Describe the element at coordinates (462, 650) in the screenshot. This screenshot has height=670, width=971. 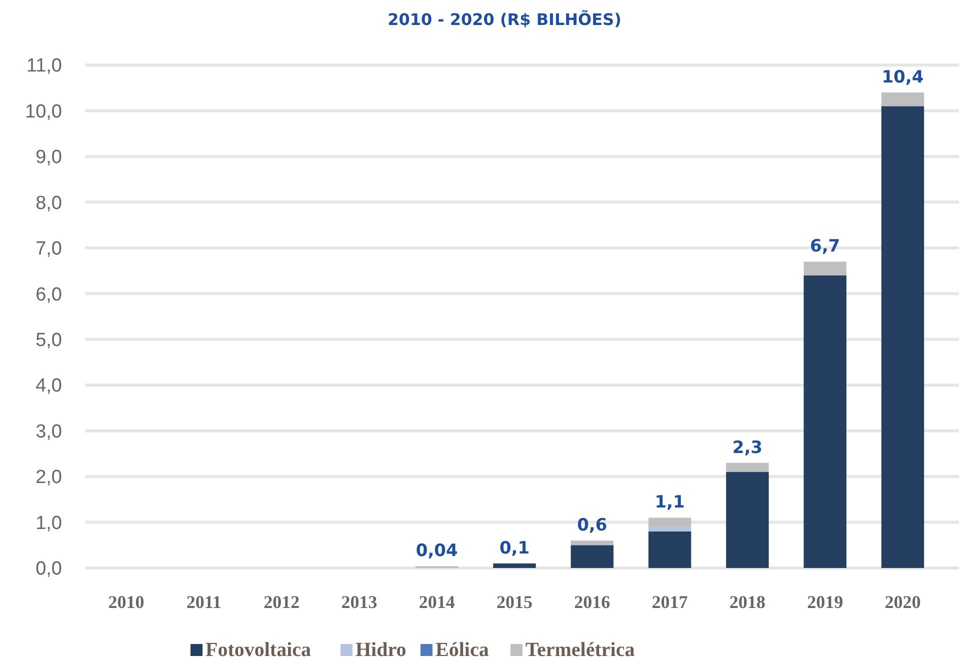
I see `legend-label: Eólica` at that location.